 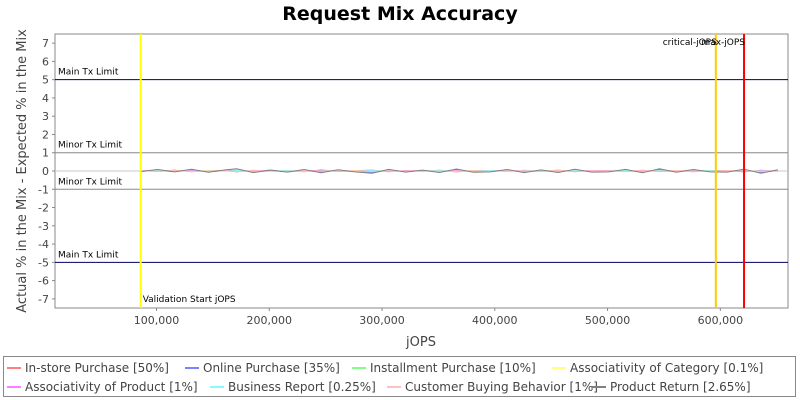 I want to click on y-tick-label: 7, so click(x=45, y=43).